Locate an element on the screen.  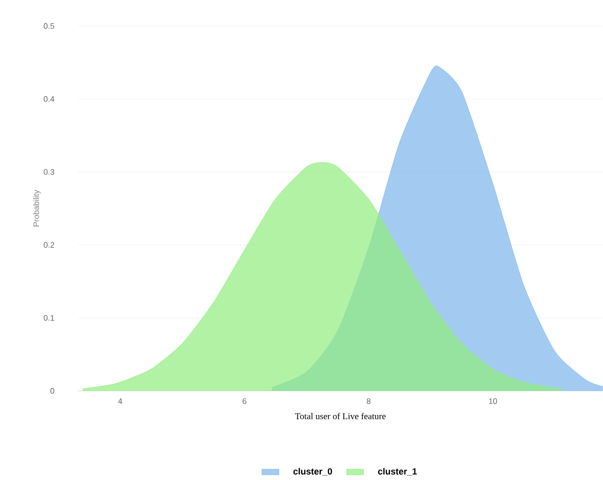
legend-label: cluster_0 is located at coordinates (312, 472).